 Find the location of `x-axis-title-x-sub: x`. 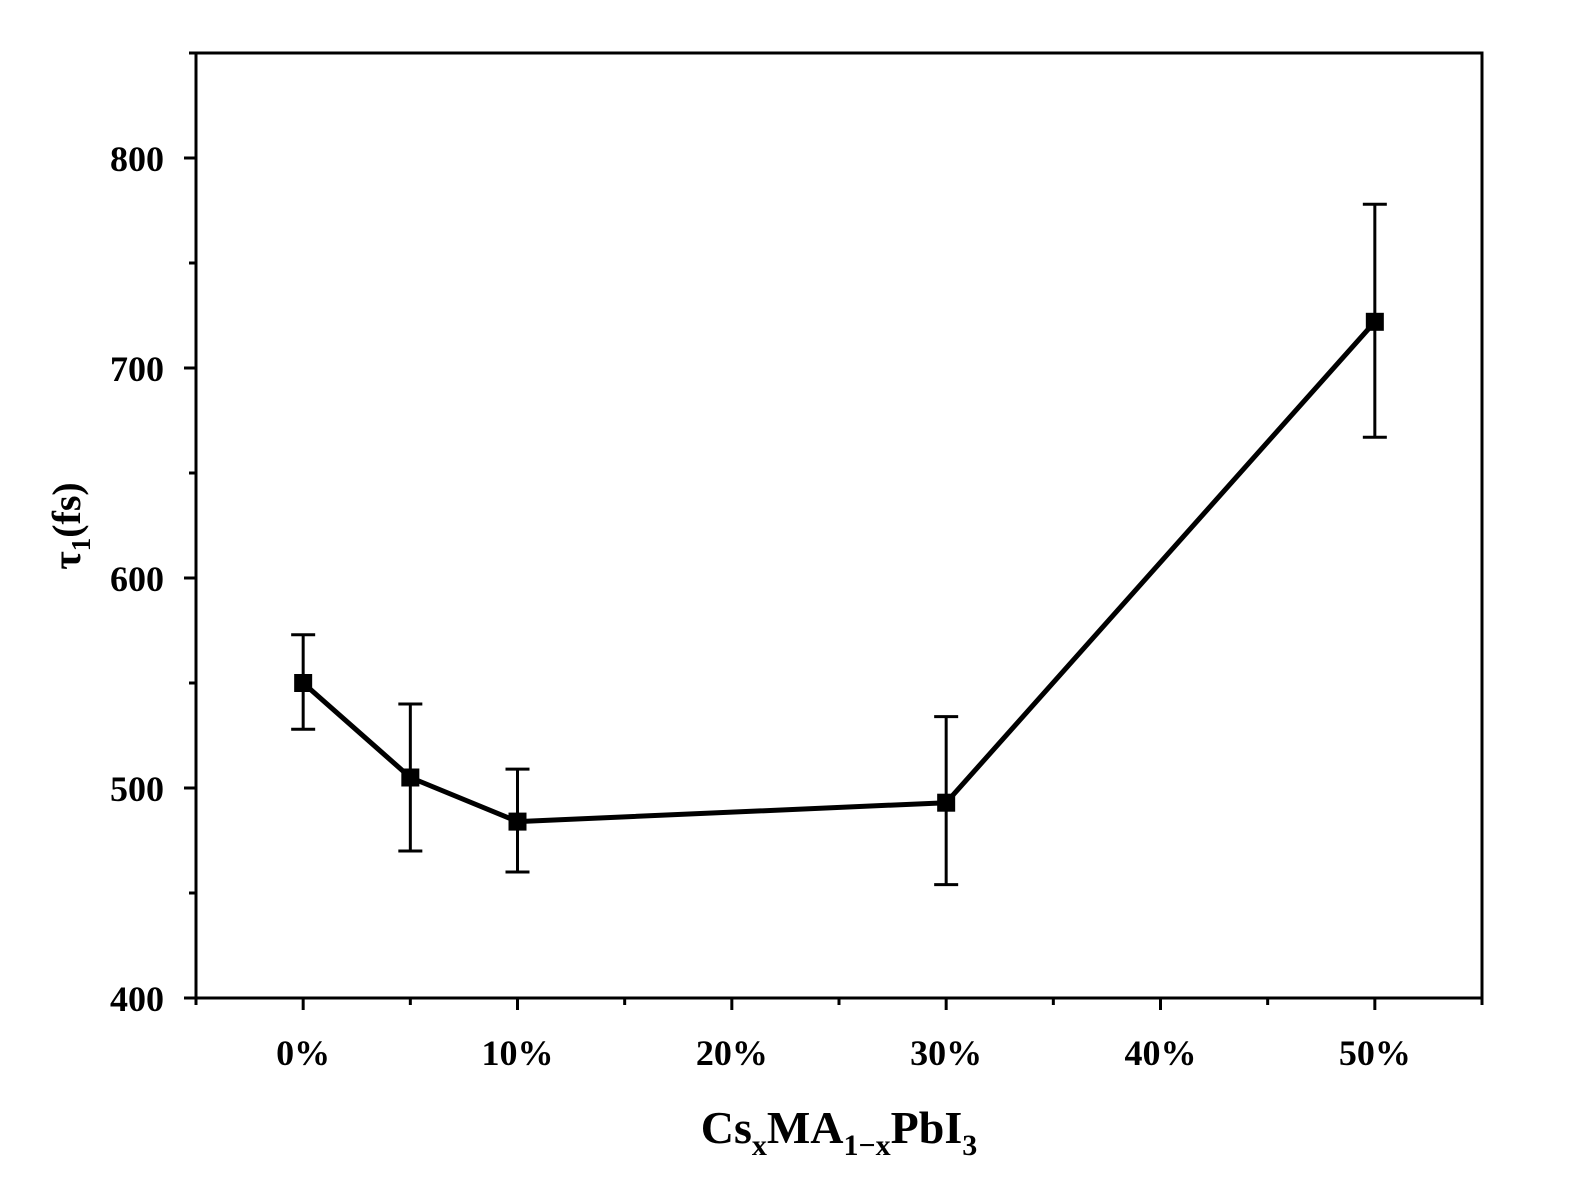

x-axis-title-x-sub: x is located at coordinates (759, 1145).